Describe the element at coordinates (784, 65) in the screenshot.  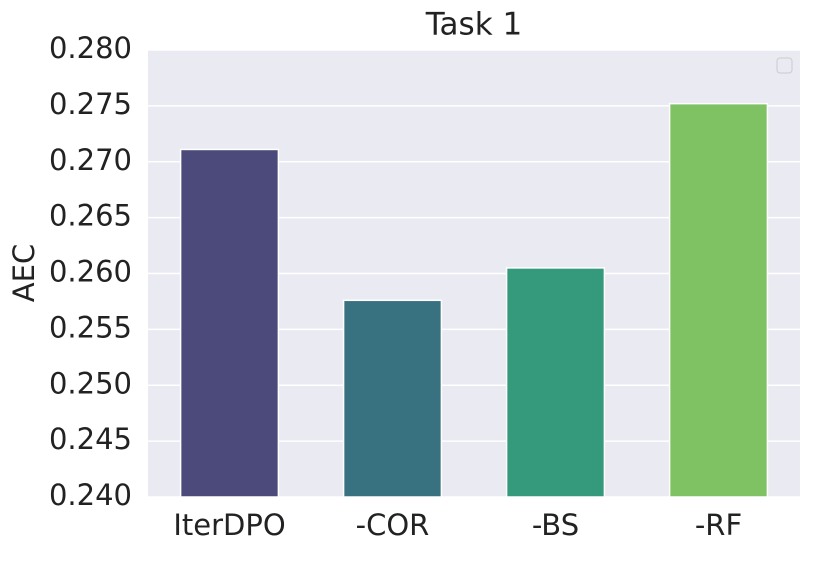
I see `legend-box` at that location.